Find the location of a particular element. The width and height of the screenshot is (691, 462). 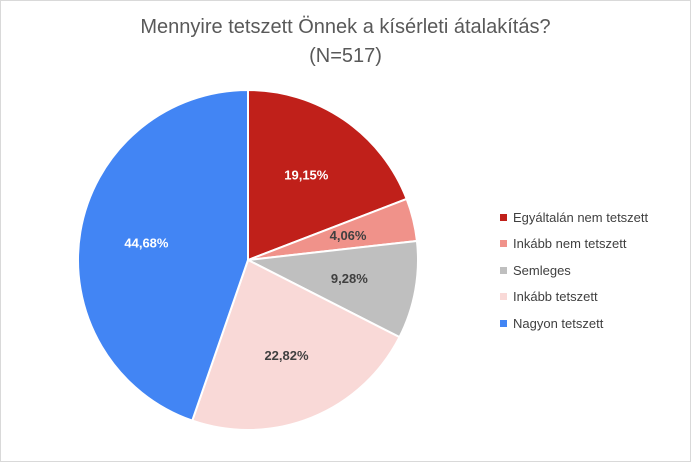

data-label-5: 44,68% is located at coordinates (146, 242).